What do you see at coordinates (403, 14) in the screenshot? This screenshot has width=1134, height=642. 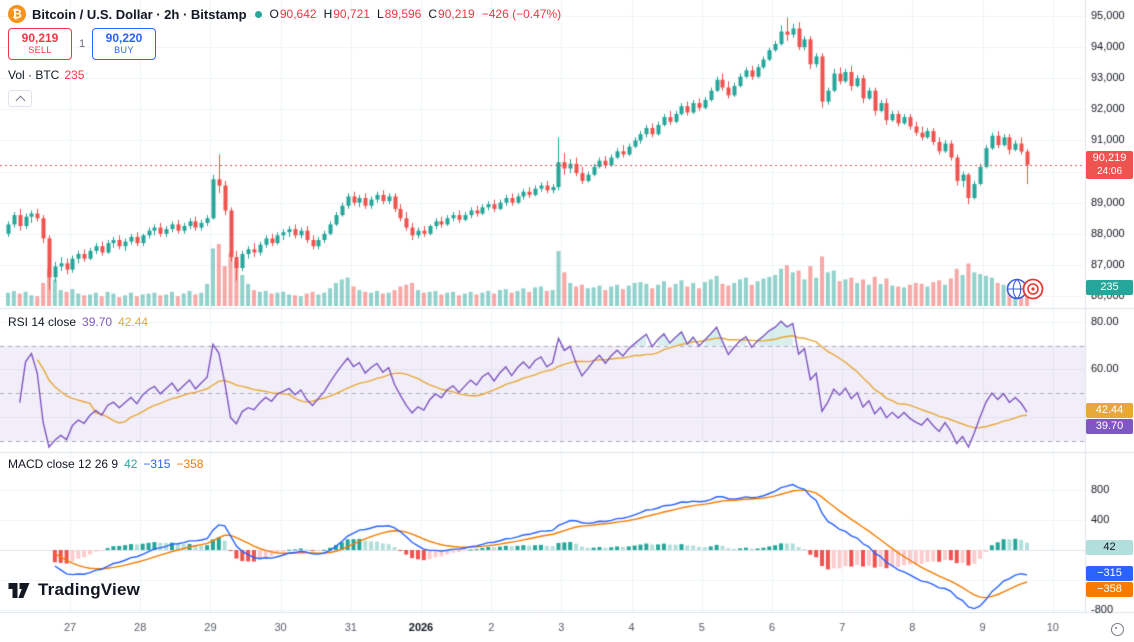 I see `ohlc-low-value: 89,596` at bounding box center [403, 14].